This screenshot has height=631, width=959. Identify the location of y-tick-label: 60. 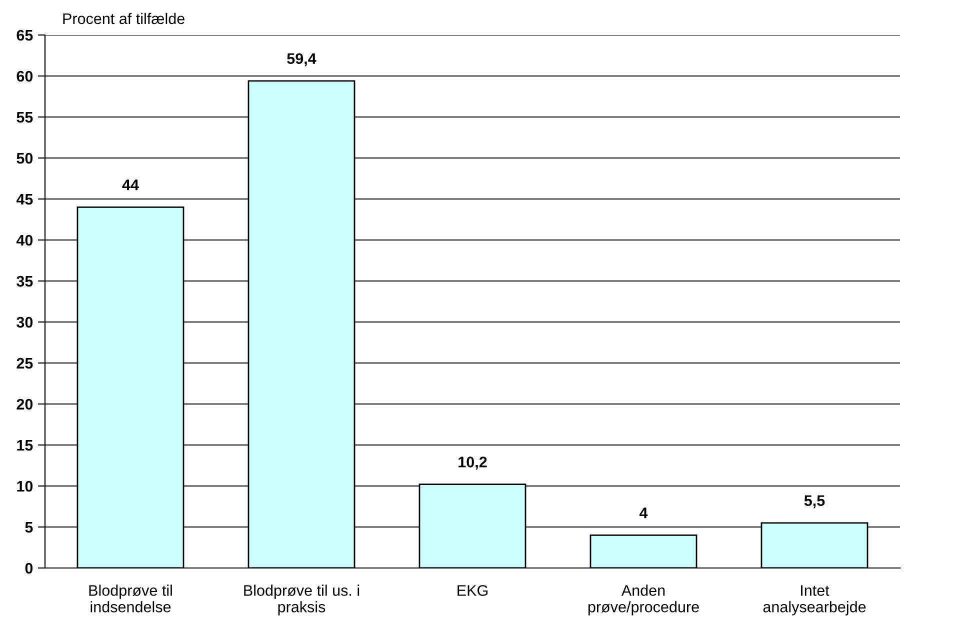
(24, 76).